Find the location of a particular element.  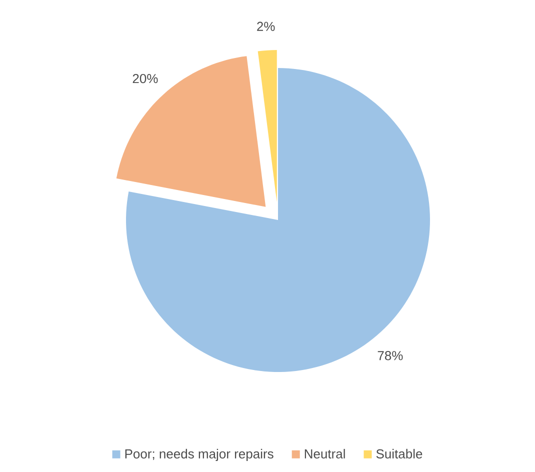

data-label: 20% is located at coordinates (145, 79).